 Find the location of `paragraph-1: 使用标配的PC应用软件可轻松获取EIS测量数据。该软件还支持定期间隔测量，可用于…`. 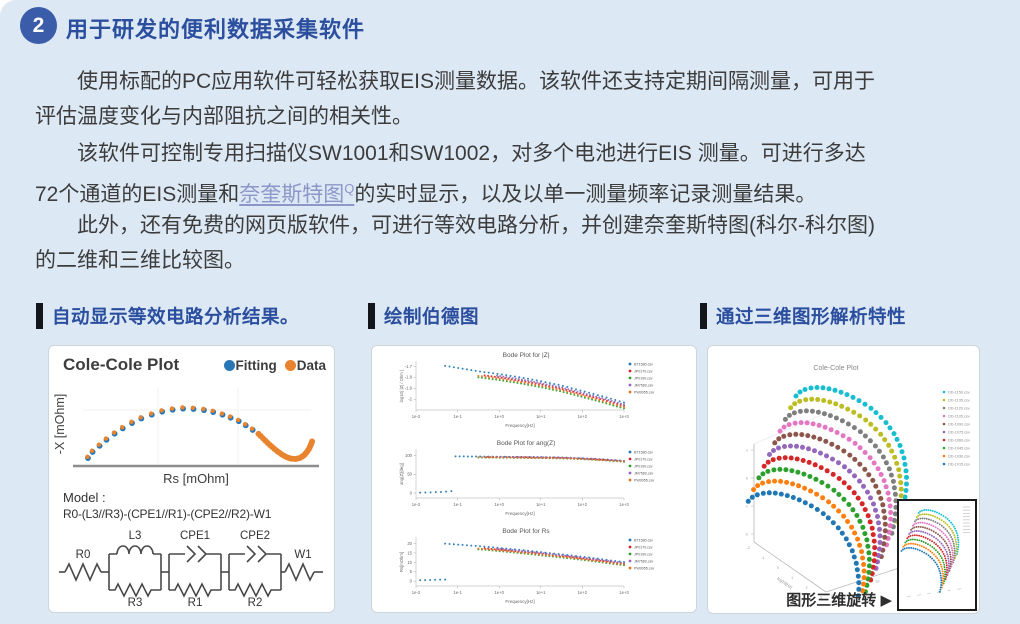

paragraph-1: 使用标配的PC应用软件可轻松获取EIS测量数据。该软件还支持定期间隔测量，可用于… is located at coordinates (510, 99).